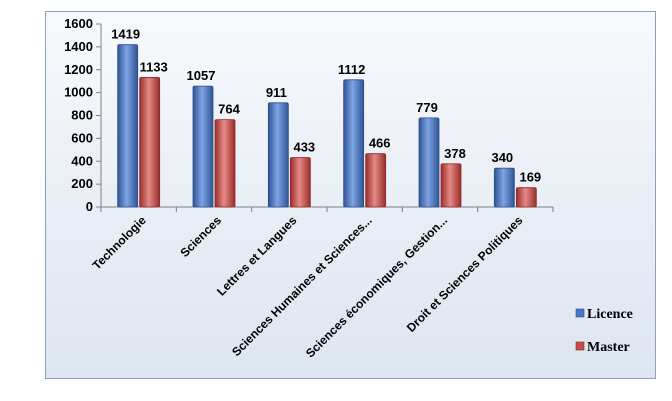 This screenshot has height=401, width=672. I want to click on data-label-licence: 779, so click(427, 107).